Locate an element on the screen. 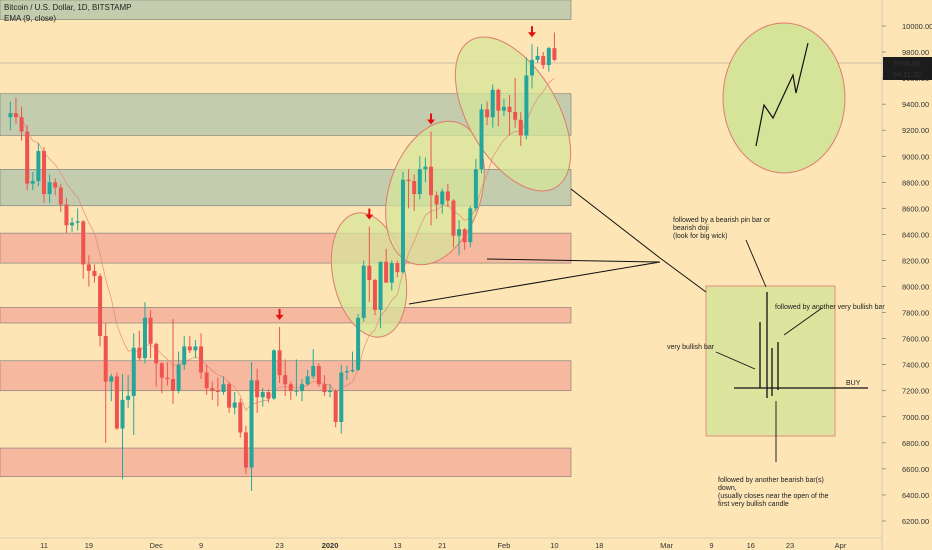  note-pin-bar-line-2: (look for big wick) is located at coordinates (700, 236).